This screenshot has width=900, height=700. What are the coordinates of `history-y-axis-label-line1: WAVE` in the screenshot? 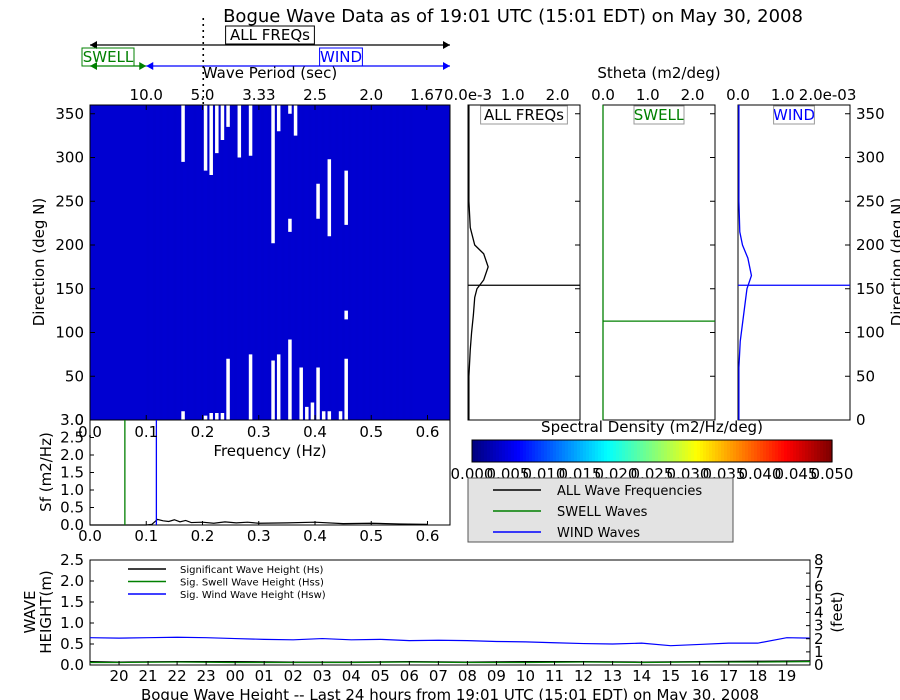 It's located at (30, 611).